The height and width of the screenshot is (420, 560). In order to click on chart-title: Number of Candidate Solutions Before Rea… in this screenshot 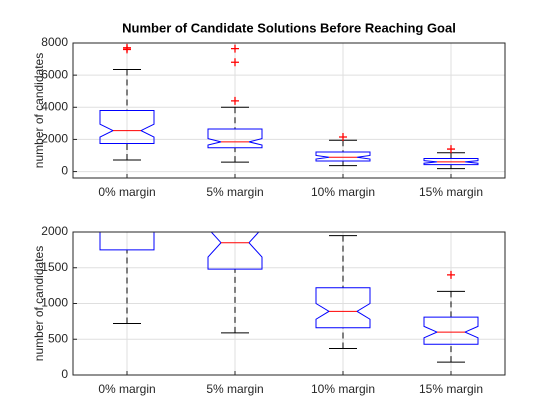, I will do `click(289, 27)`.